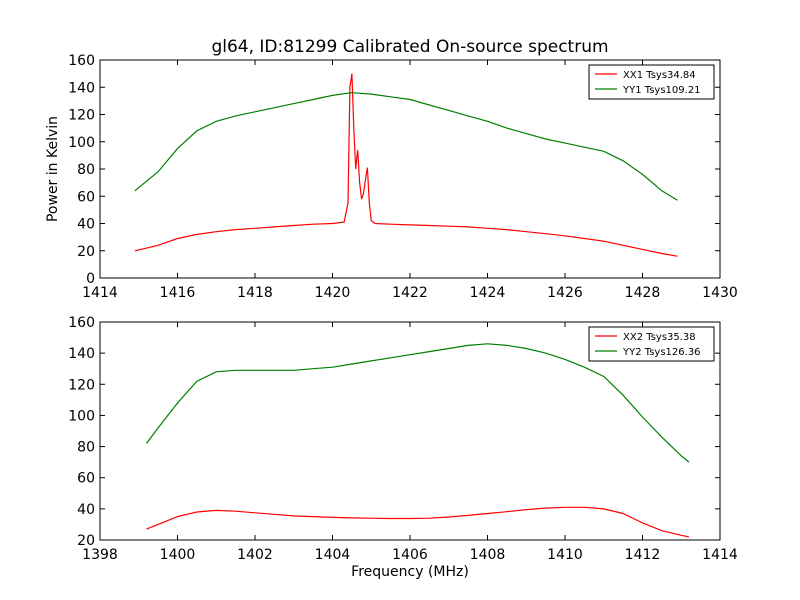 The width and height of the screenshot is (800, 600). I want to click on x-tick-label: 1416, so click(178, 293).